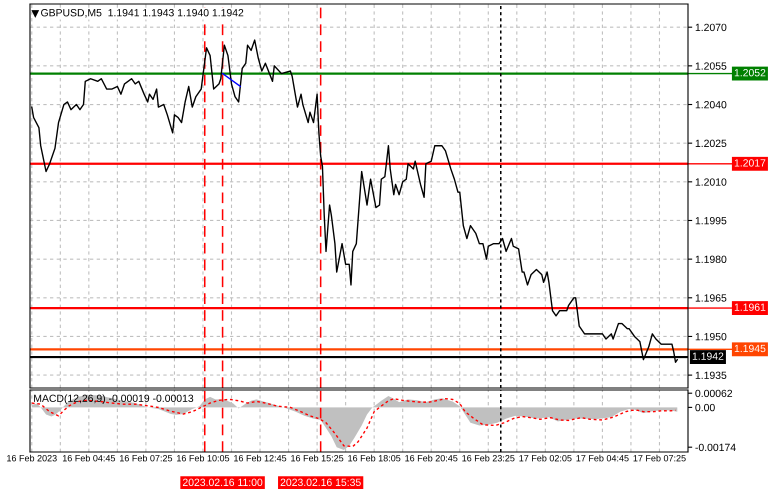 This screenshot has height=489, width=781. I want to click on y-tick-label: 1.2070, so click(711, 28).